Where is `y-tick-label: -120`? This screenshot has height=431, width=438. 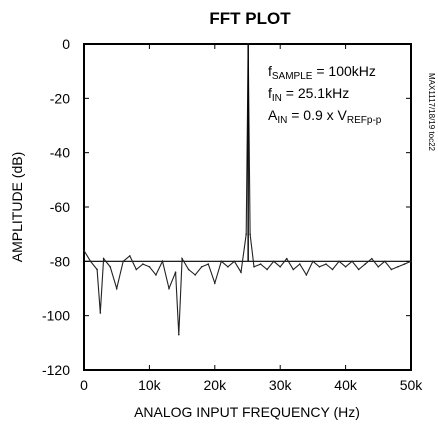 y-tick-label: -120 is located at coordinates (56, 370).